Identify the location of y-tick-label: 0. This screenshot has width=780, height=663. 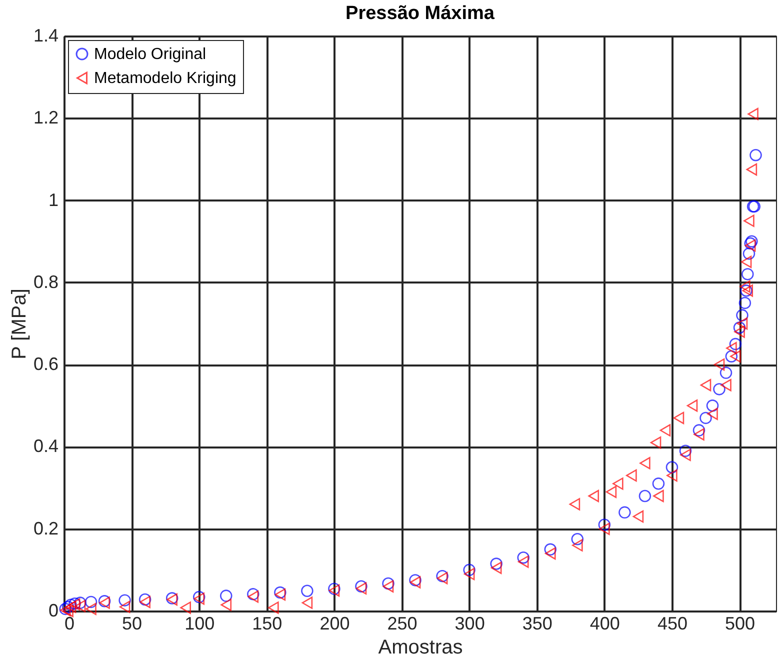
(53, 610).